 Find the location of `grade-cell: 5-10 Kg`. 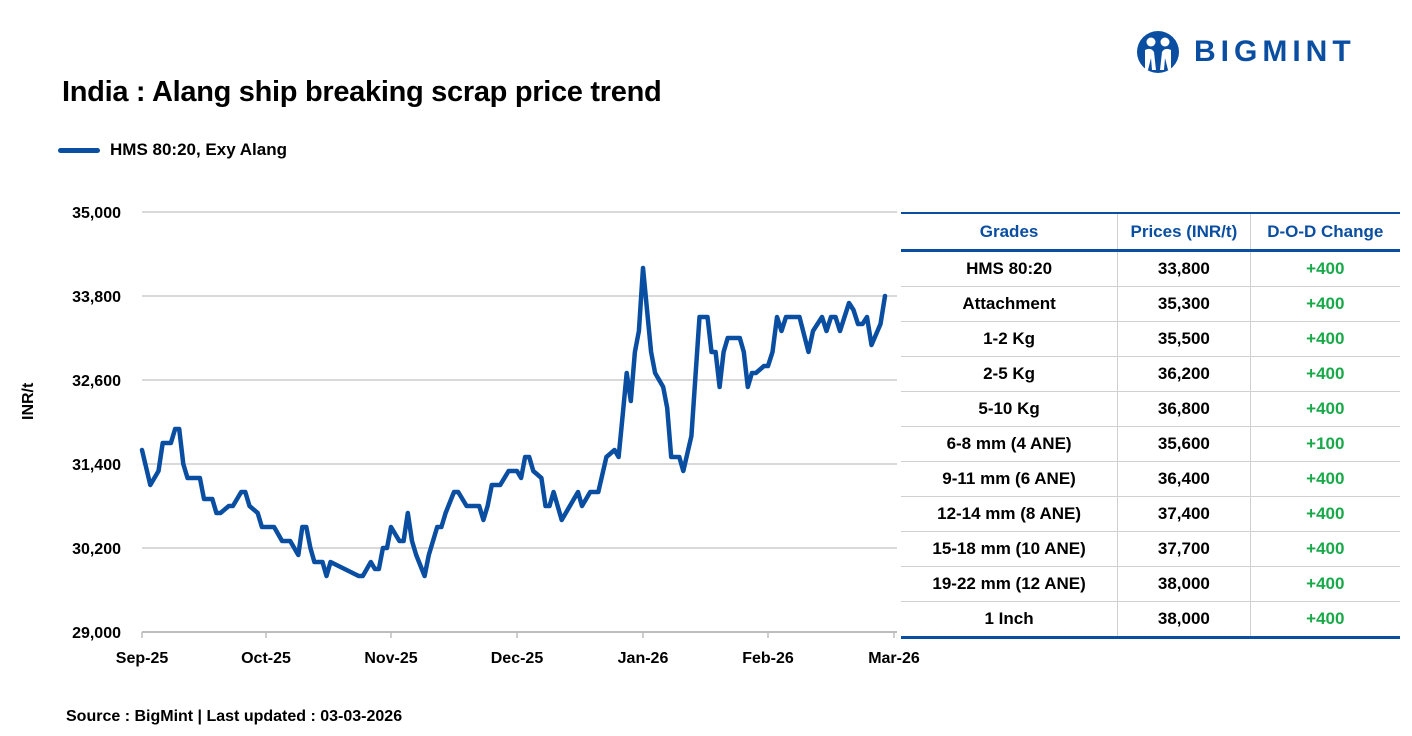

grade-cell: 5-10 Kg is located at coordinates (1009, 409).